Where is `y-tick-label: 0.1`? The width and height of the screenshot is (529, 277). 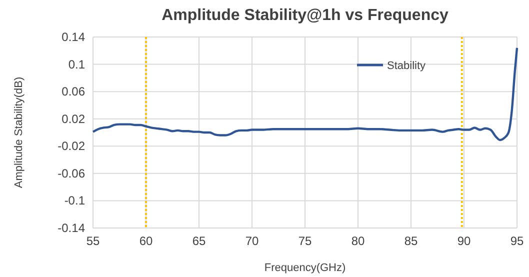
y-tick-label: 0.1 is located at coordinates (77, 64).